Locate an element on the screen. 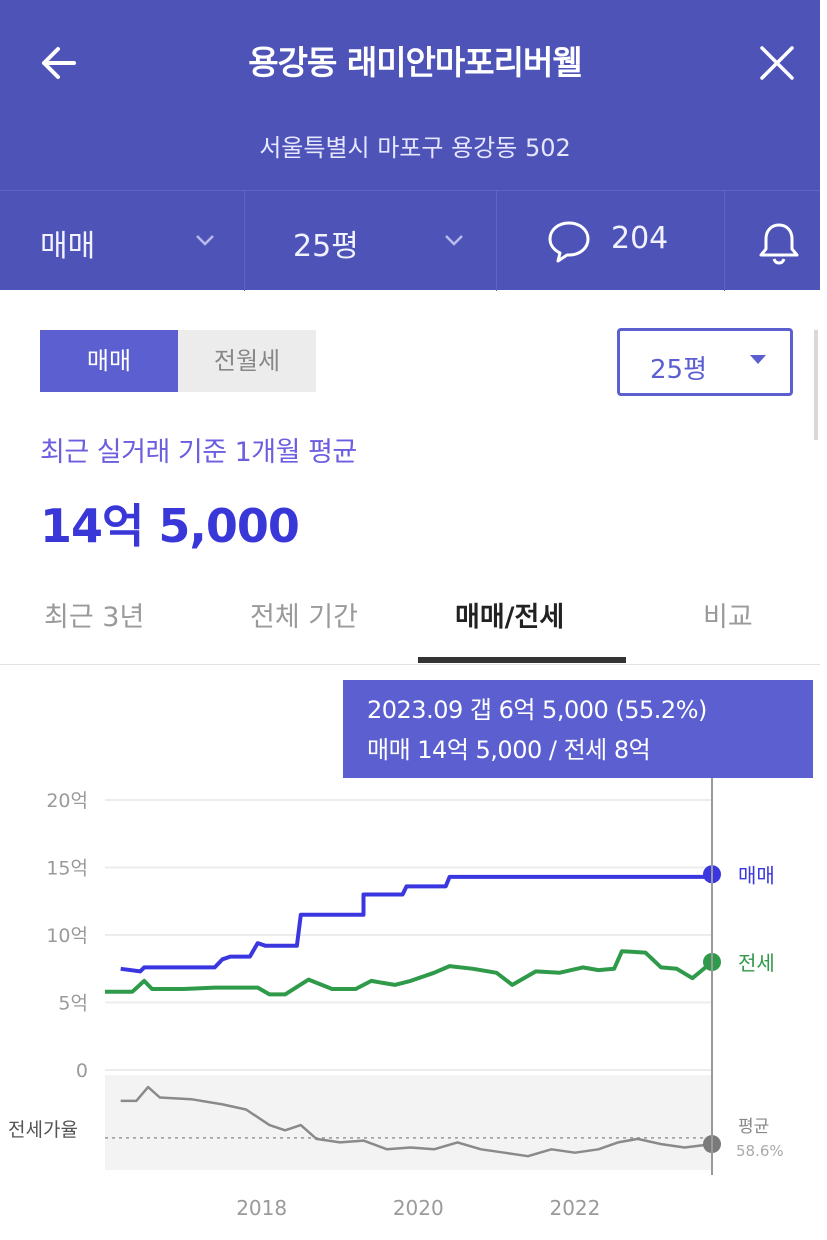 The height and width of the screenshot is (1240, 827). size-dropdown: 25평 is located at coordinates (371, 241).